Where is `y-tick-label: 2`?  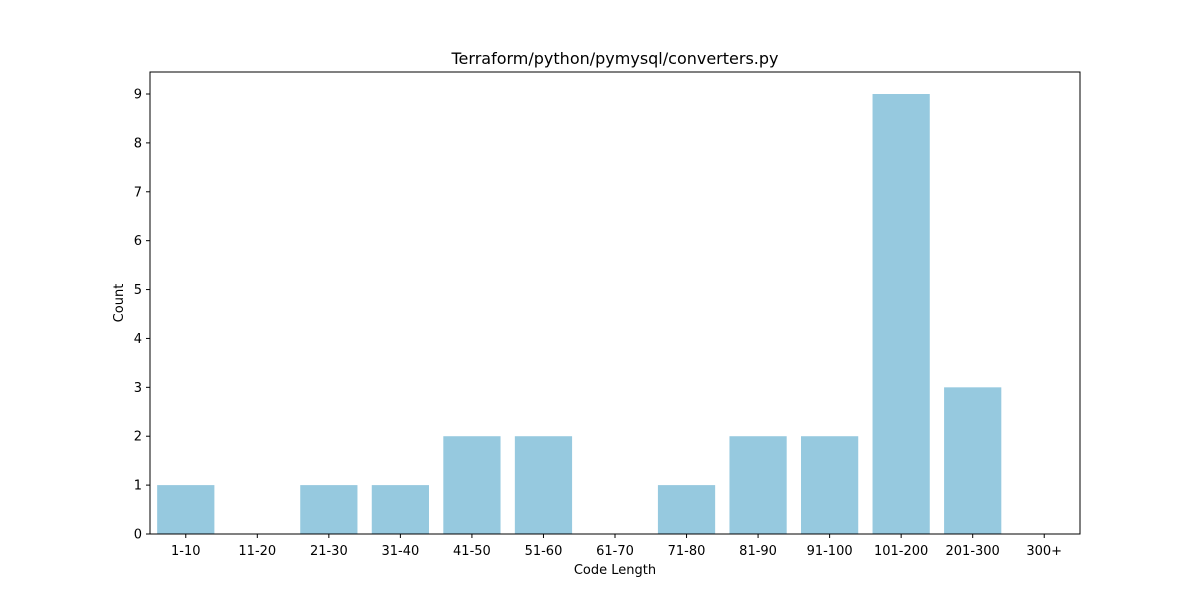 y-tick-label: 2 is located at coordinates (138, 437).